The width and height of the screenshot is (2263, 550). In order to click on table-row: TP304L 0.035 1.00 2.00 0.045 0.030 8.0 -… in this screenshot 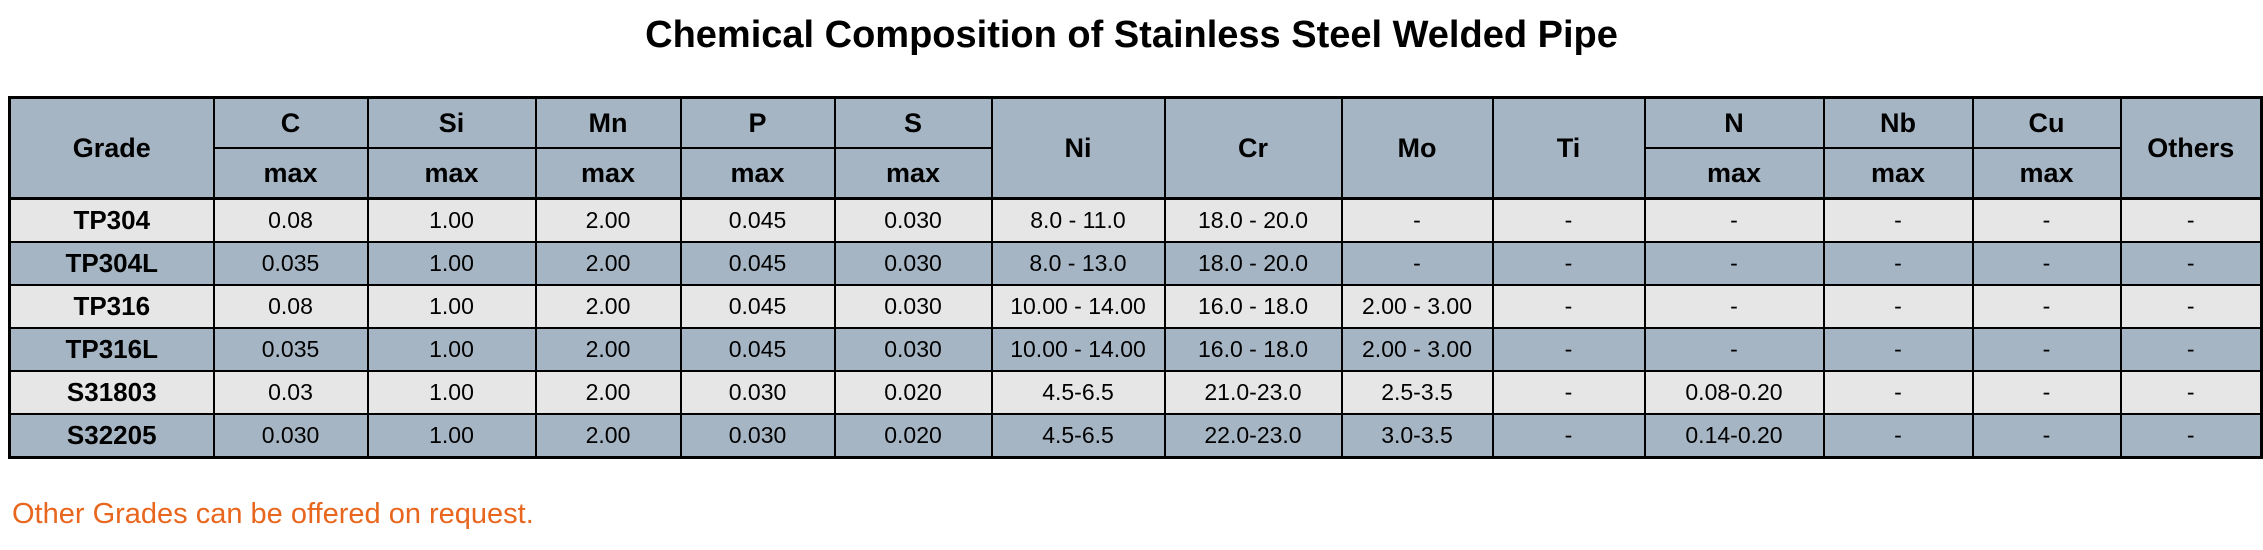, I will do `click(1135, 263)`.